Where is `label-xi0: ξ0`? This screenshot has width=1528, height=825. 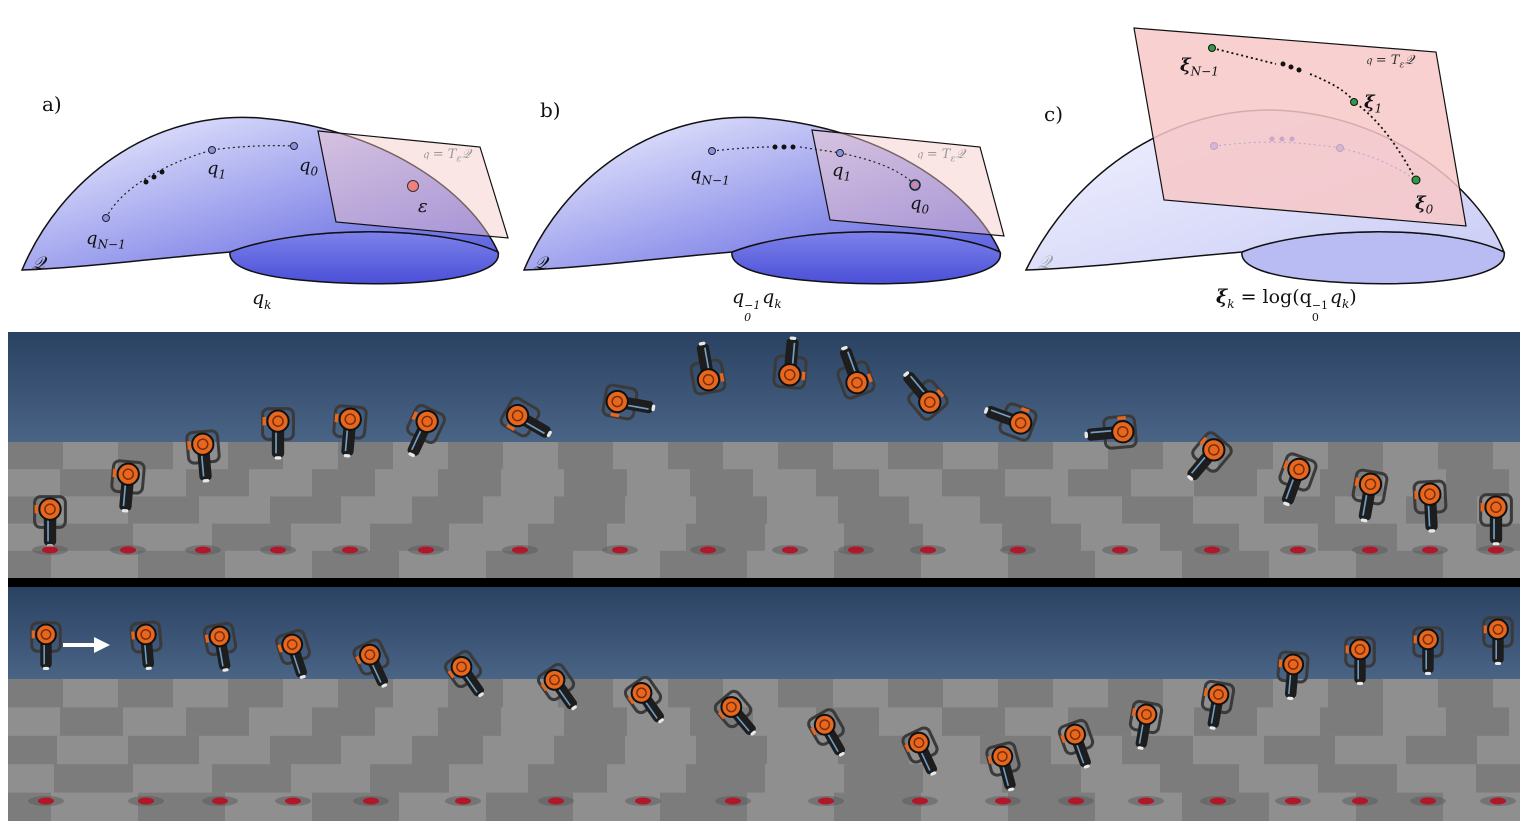 label-xi0: ξ0 is located at coordinates (1424, 205).